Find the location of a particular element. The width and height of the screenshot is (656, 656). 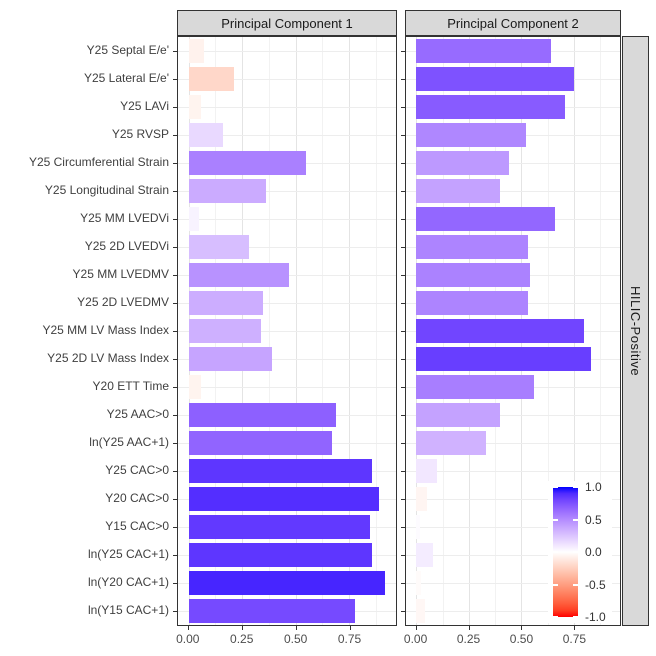

y-axis-label: Y25 2D LVEDVi is located at coordinates (126, 246).